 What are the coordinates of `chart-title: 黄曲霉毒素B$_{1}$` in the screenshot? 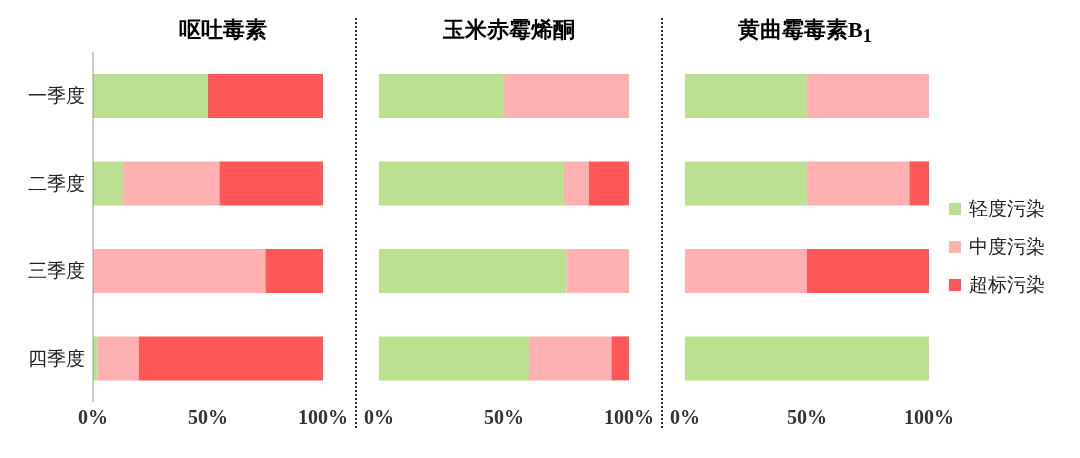 It's located at (805, 32).